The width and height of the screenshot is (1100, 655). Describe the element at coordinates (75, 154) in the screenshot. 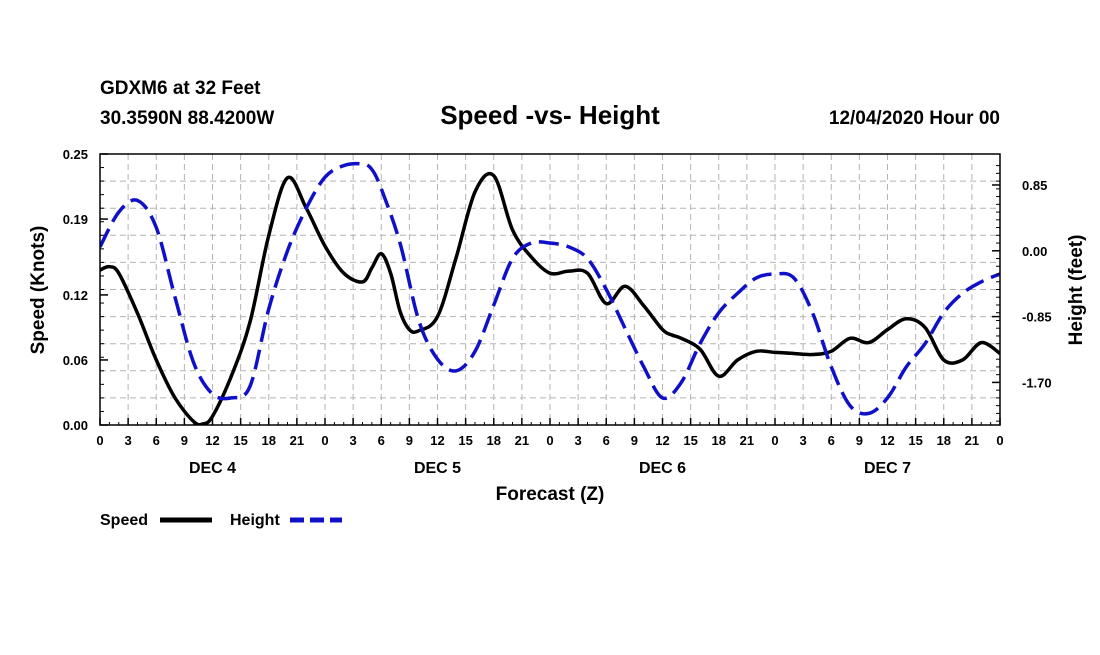

I see `y-tick-label: 0.25` at that location.